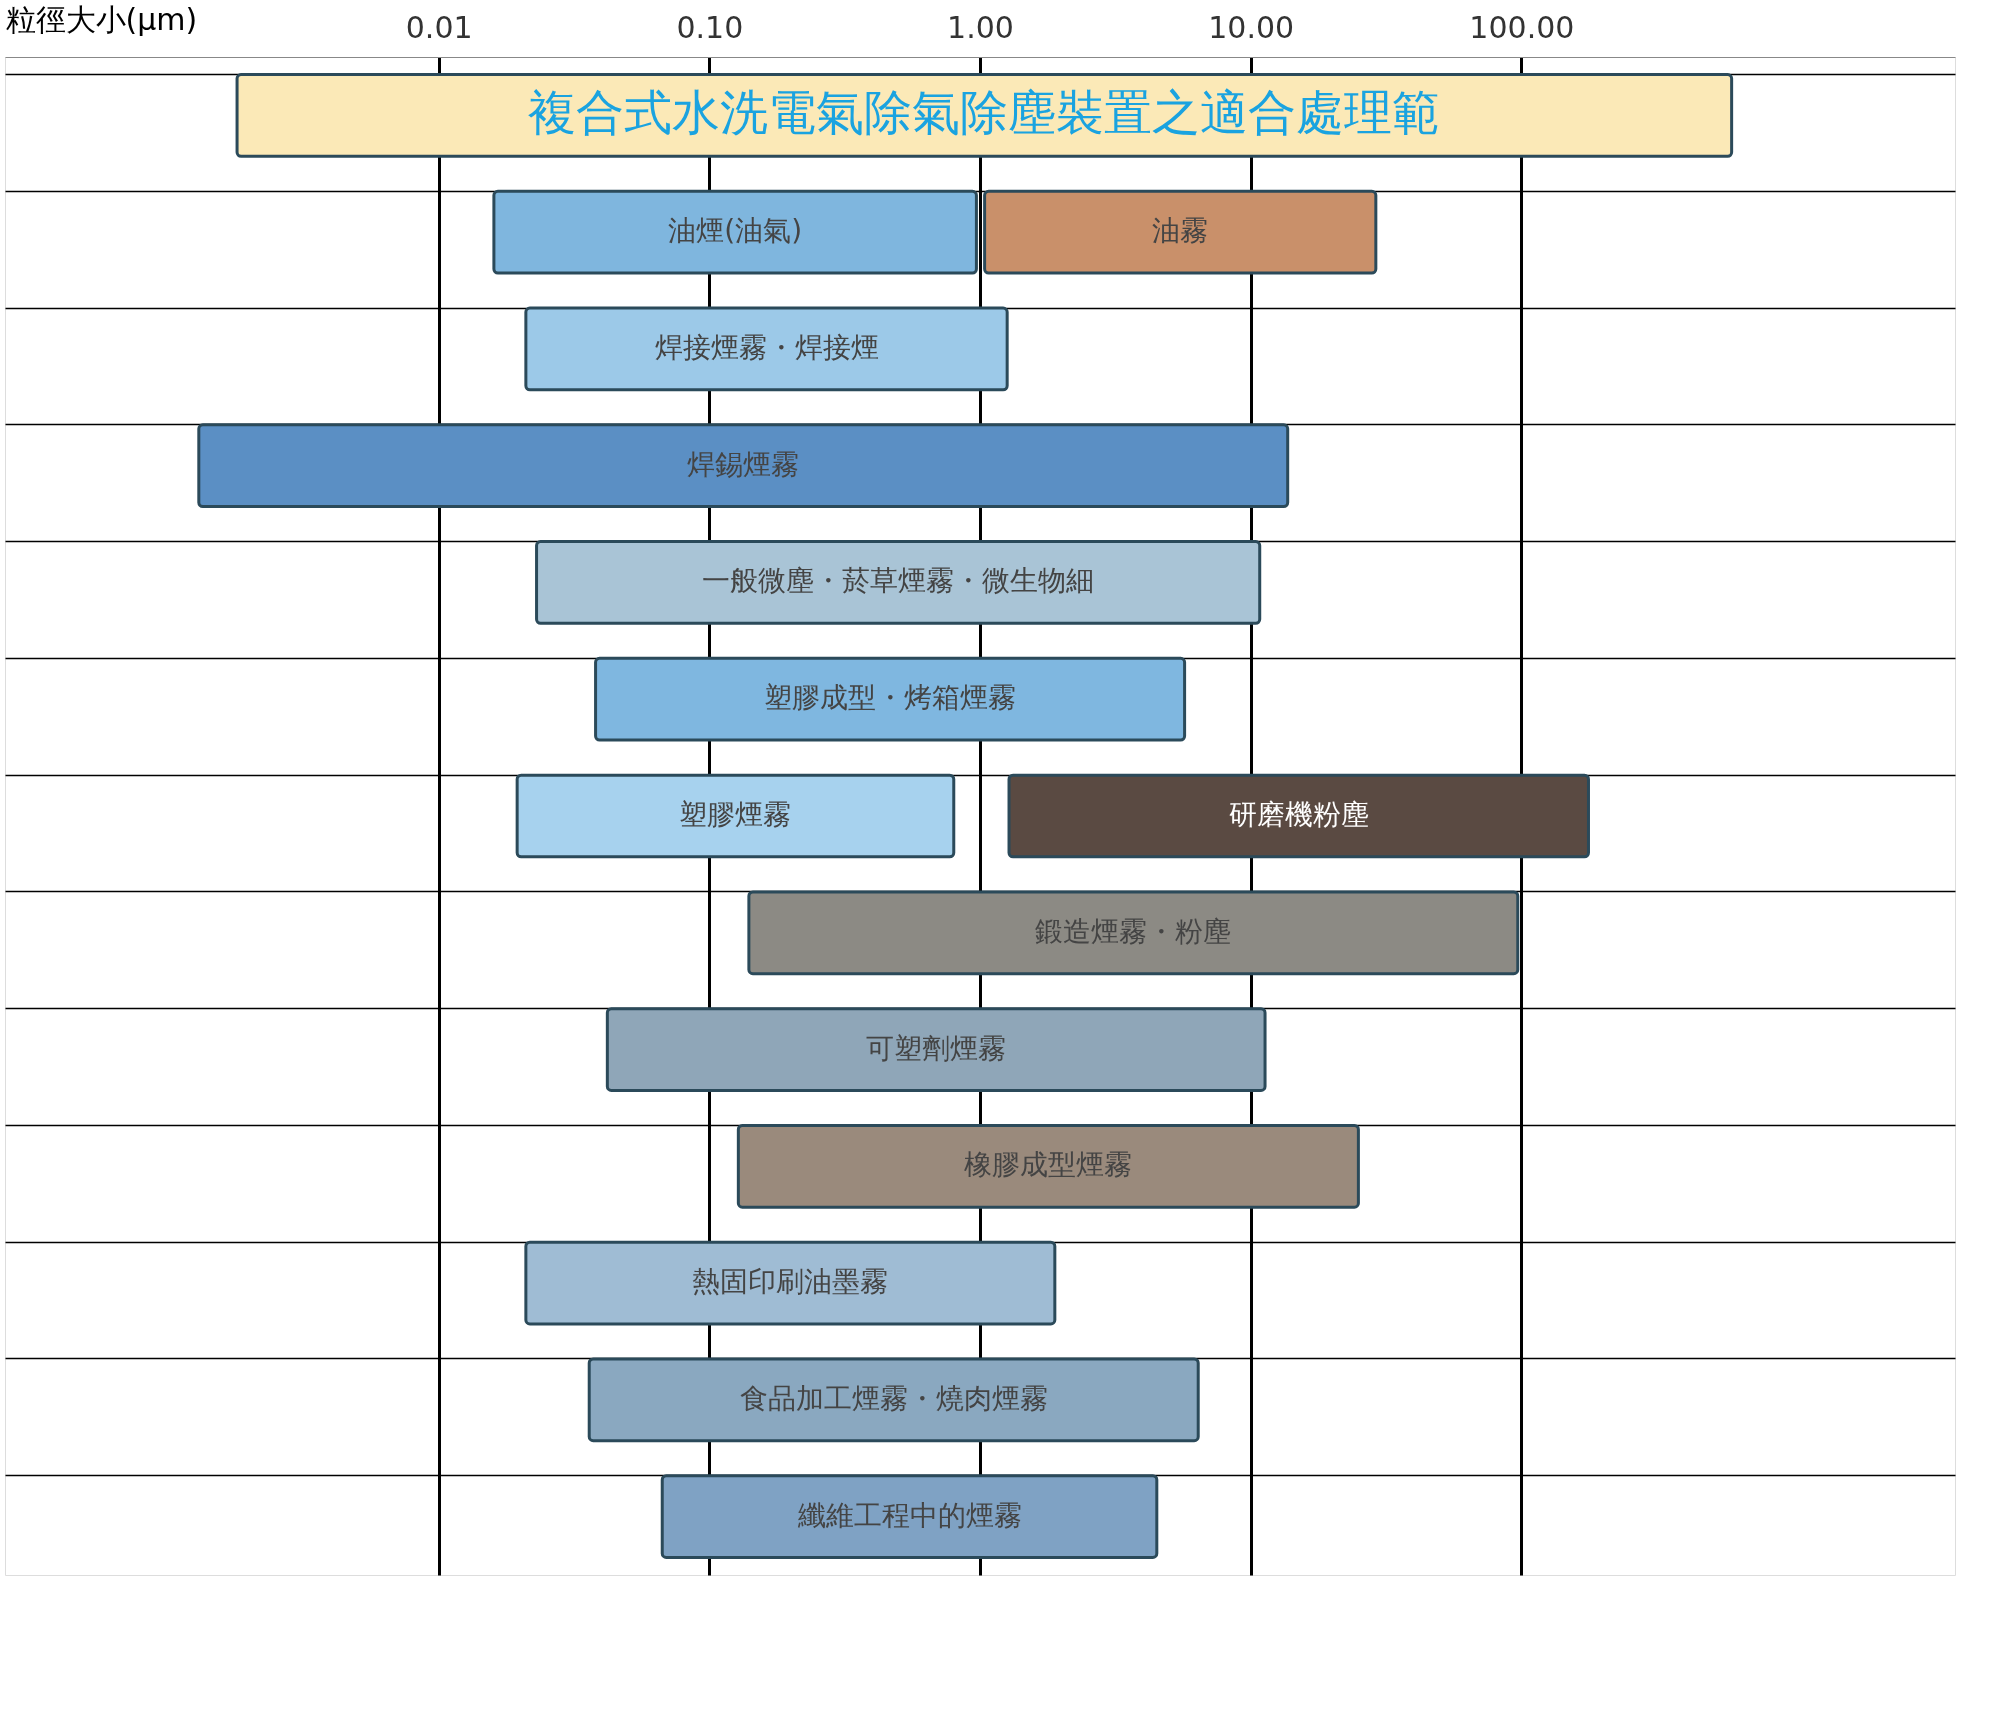  Describe the element at coordinates (101, 19) in the screenshot. I see `x-axis-title: 粒徑大小(μm)` at that location.